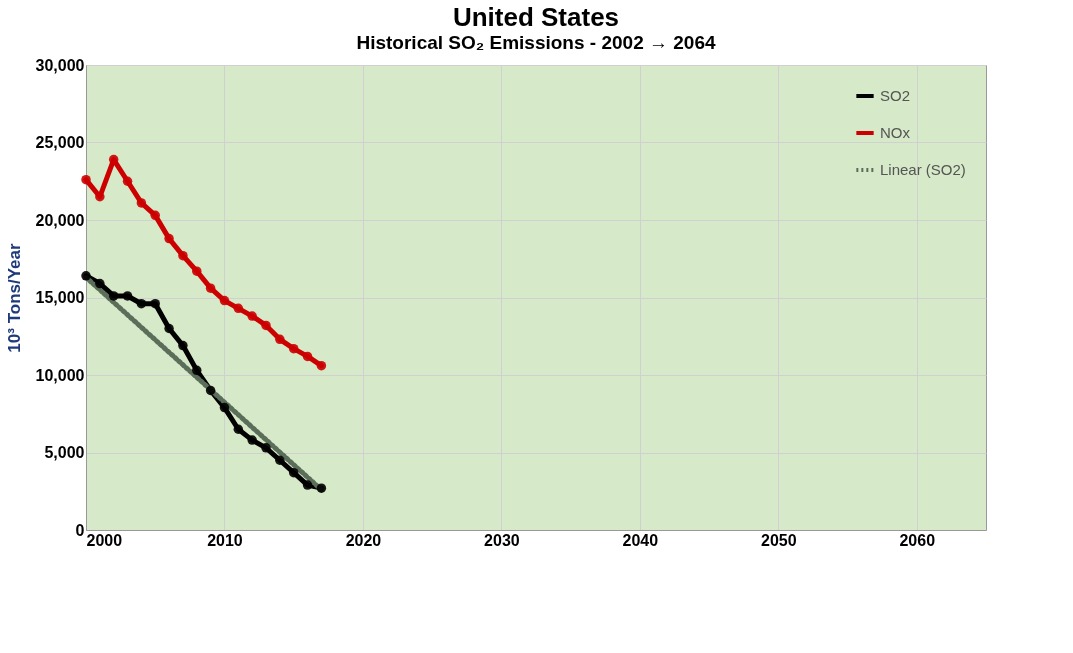 The height and width of the screenshot is (653, 1073). Describe the element at coordinates (363, 540) in the screenshot. I see `x-tick-label: 2020` at that location.